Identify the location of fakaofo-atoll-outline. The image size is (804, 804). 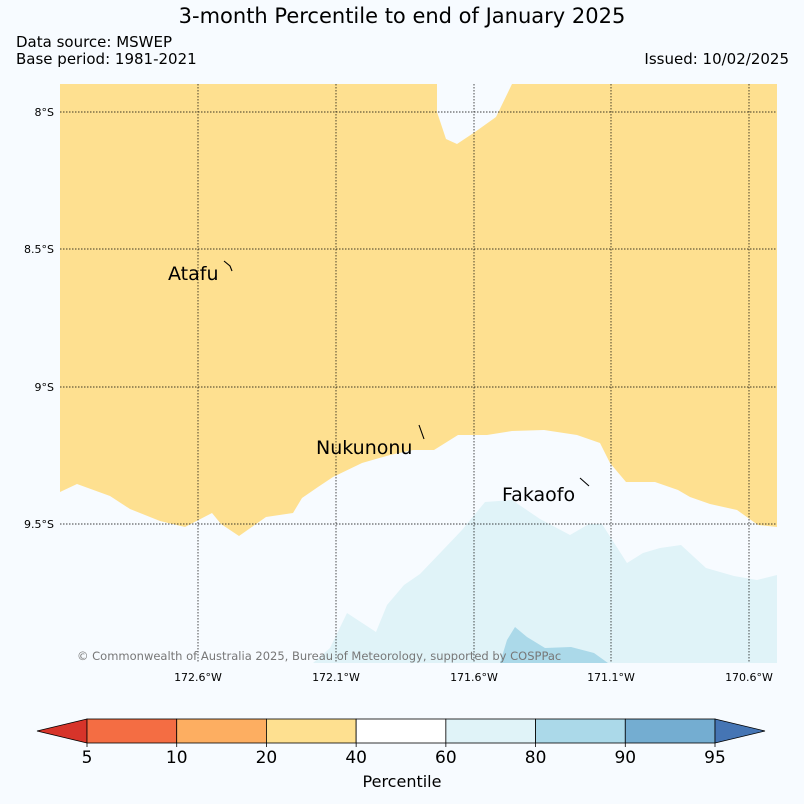
(584, 482).